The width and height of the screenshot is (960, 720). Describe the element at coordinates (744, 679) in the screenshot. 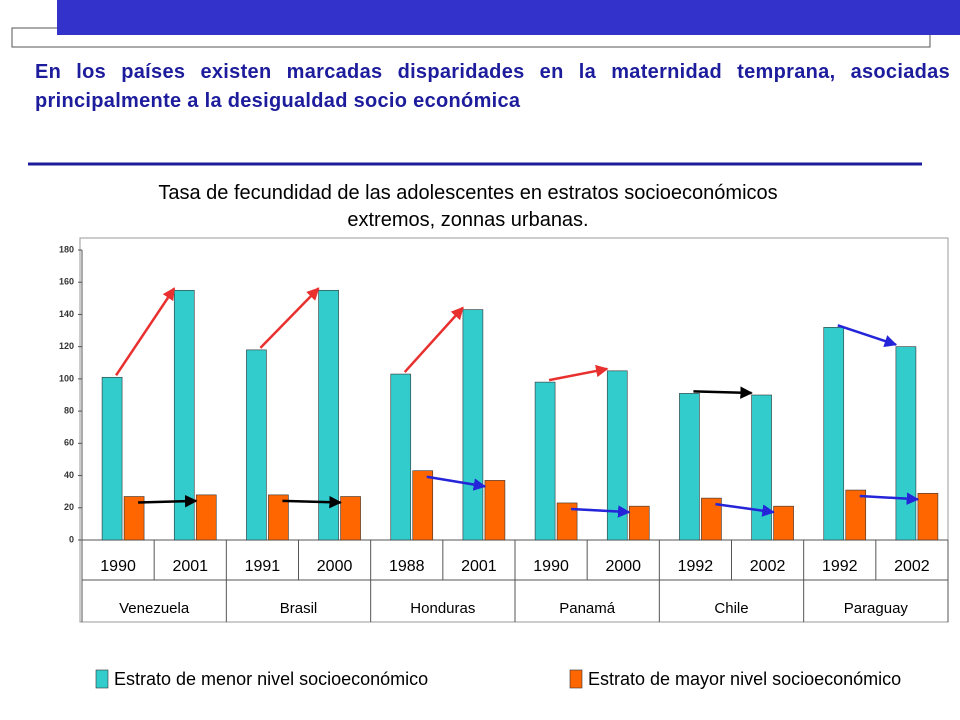

I see `legend-label: Estrato de mayor nivel socioeconómico` at that location.